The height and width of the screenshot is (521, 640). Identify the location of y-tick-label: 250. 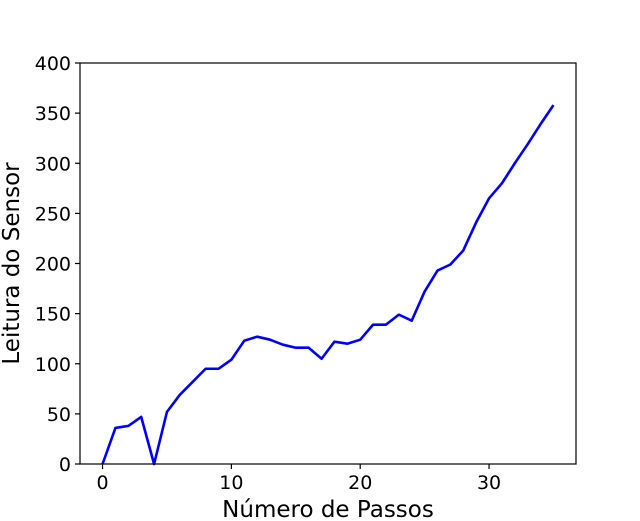
(53, 214).